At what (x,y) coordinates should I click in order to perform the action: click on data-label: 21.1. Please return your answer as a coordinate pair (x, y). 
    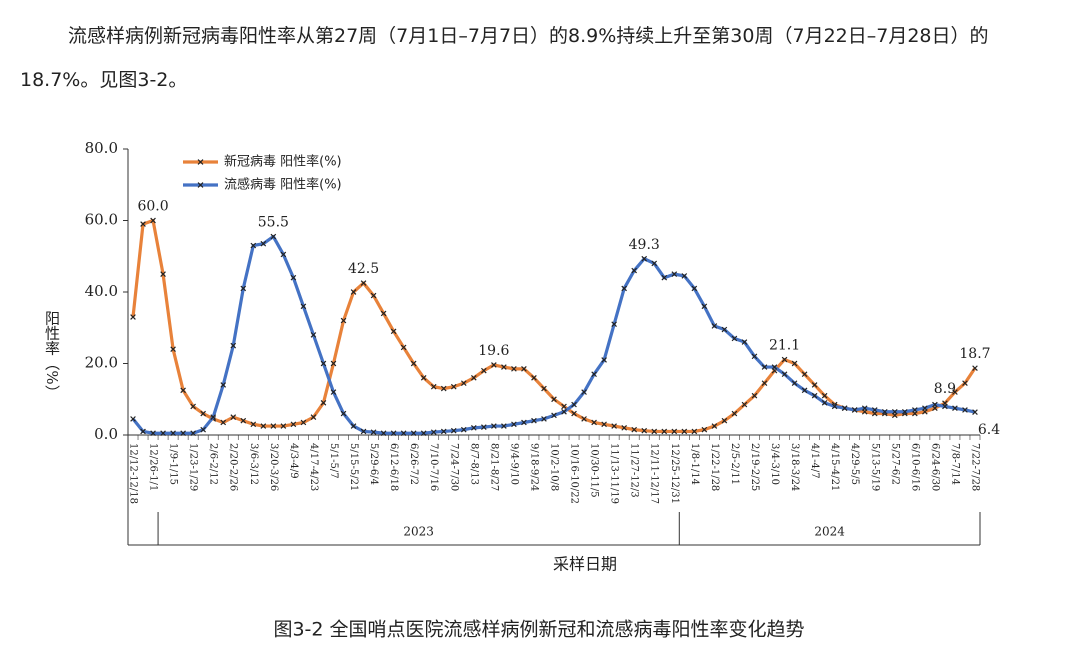
    Looking at the image, I should click on (784, 346).